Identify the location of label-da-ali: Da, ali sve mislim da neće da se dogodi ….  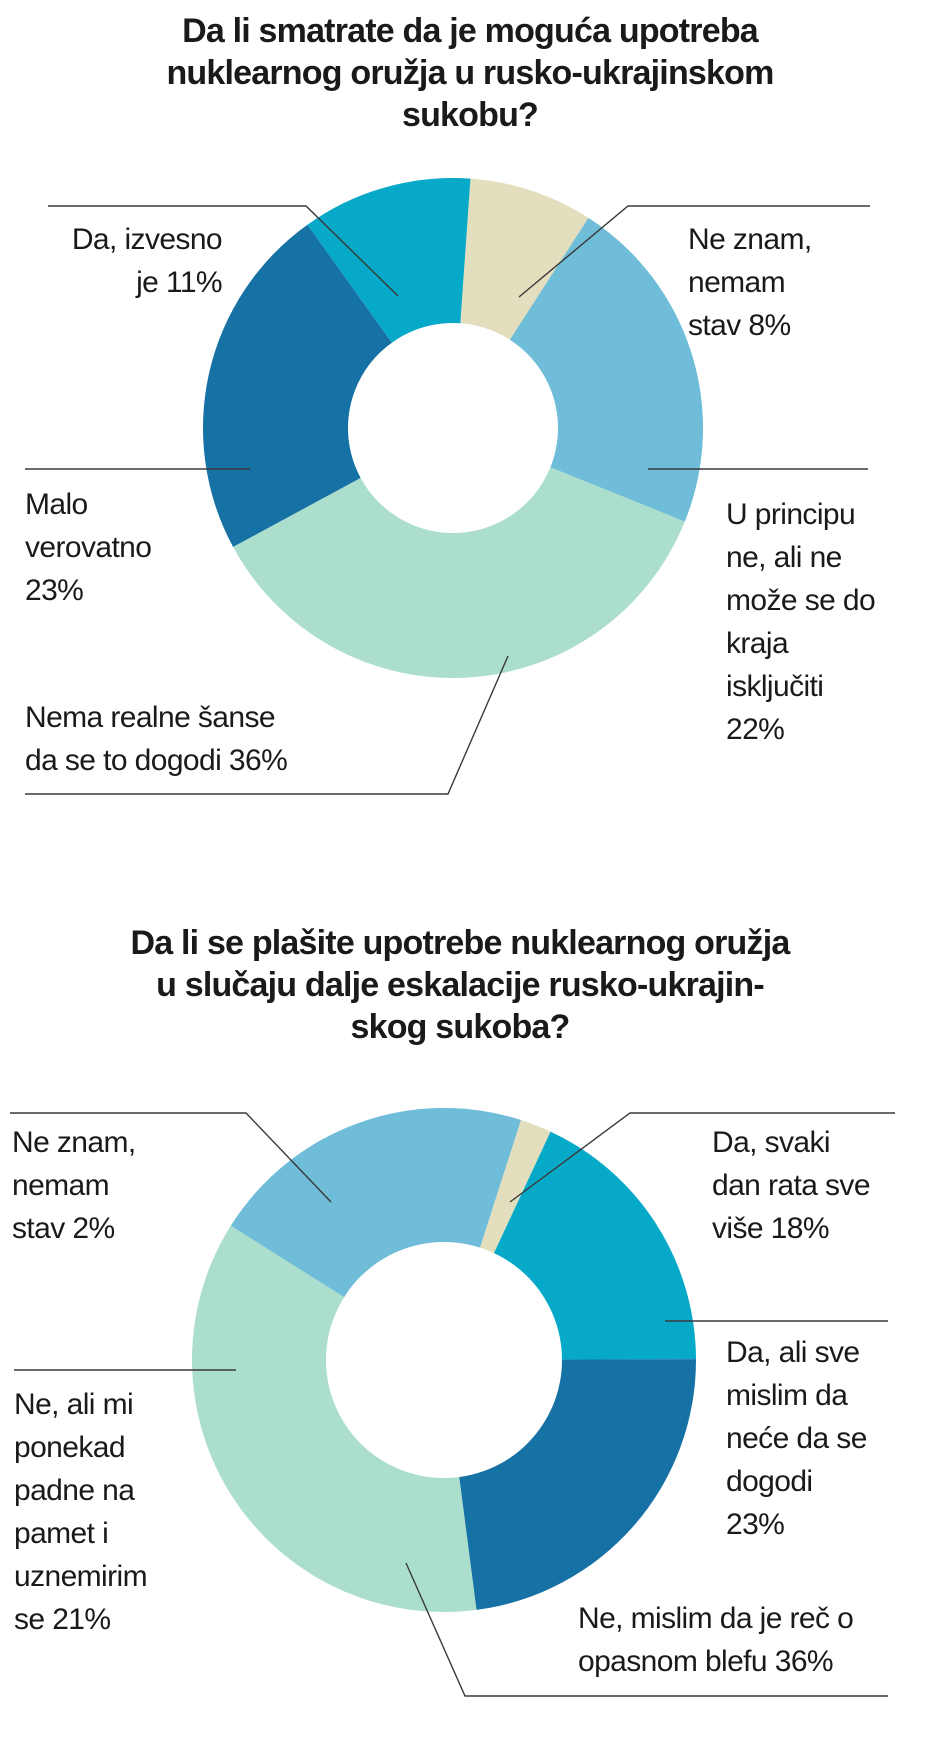
(796, 1438).